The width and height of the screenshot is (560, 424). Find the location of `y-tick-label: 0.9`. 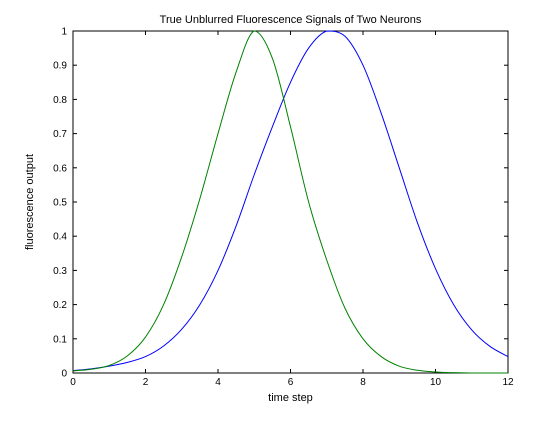

y-tick-label: 0.9 is located at coordinates (60, 66).